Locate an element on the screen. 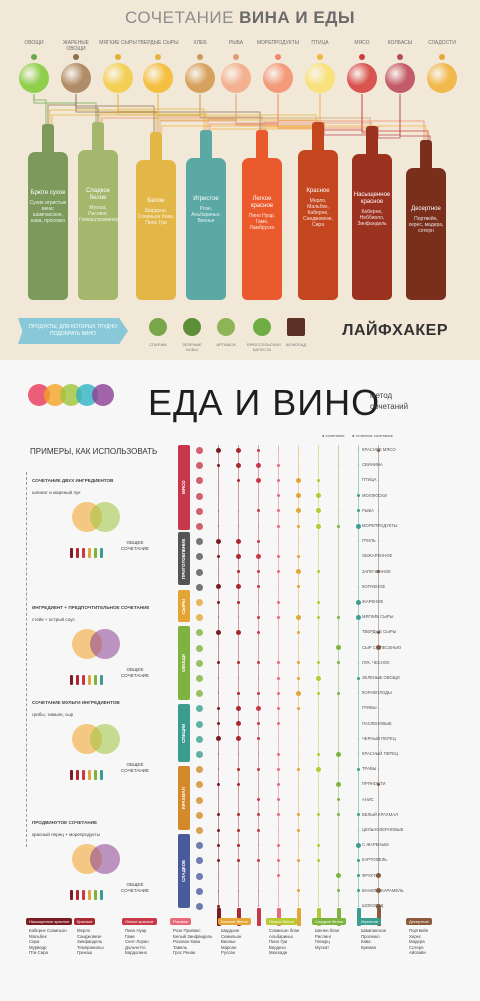  category-band: СЛАДКОЕ is located at coordinates (184, 871).